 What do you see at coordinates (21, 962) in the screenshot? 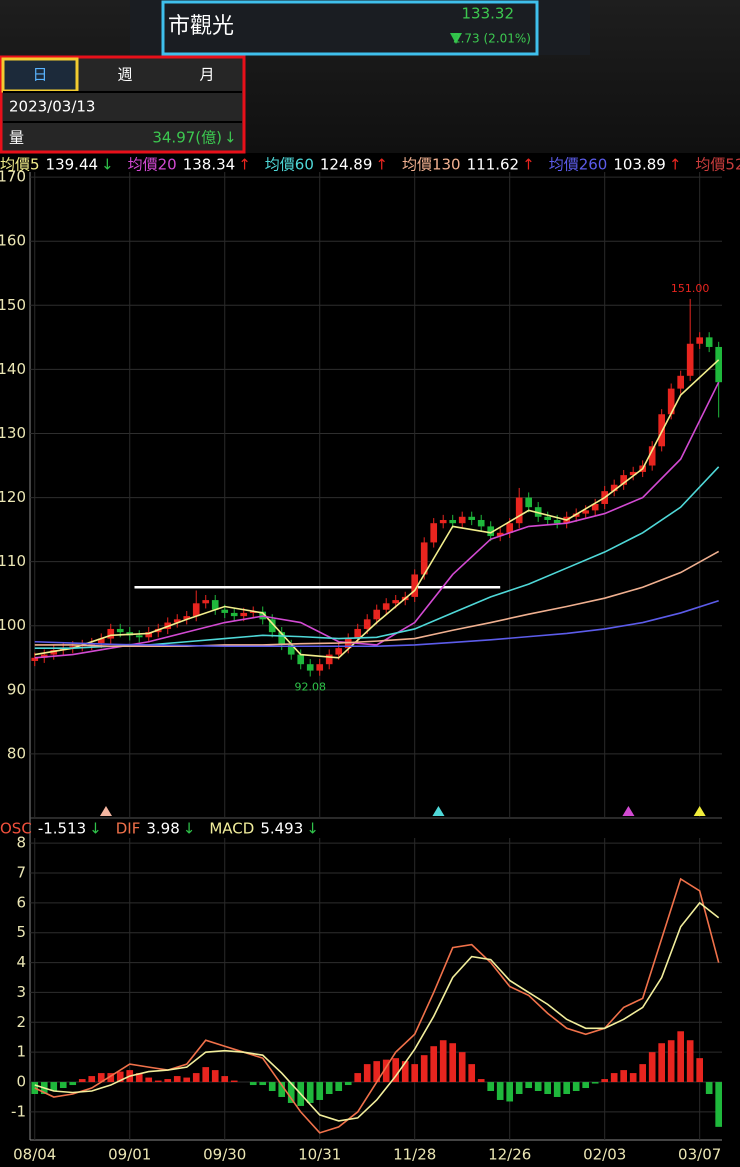
I see `y-tick-label: 4` at bounding box center [21, 962].